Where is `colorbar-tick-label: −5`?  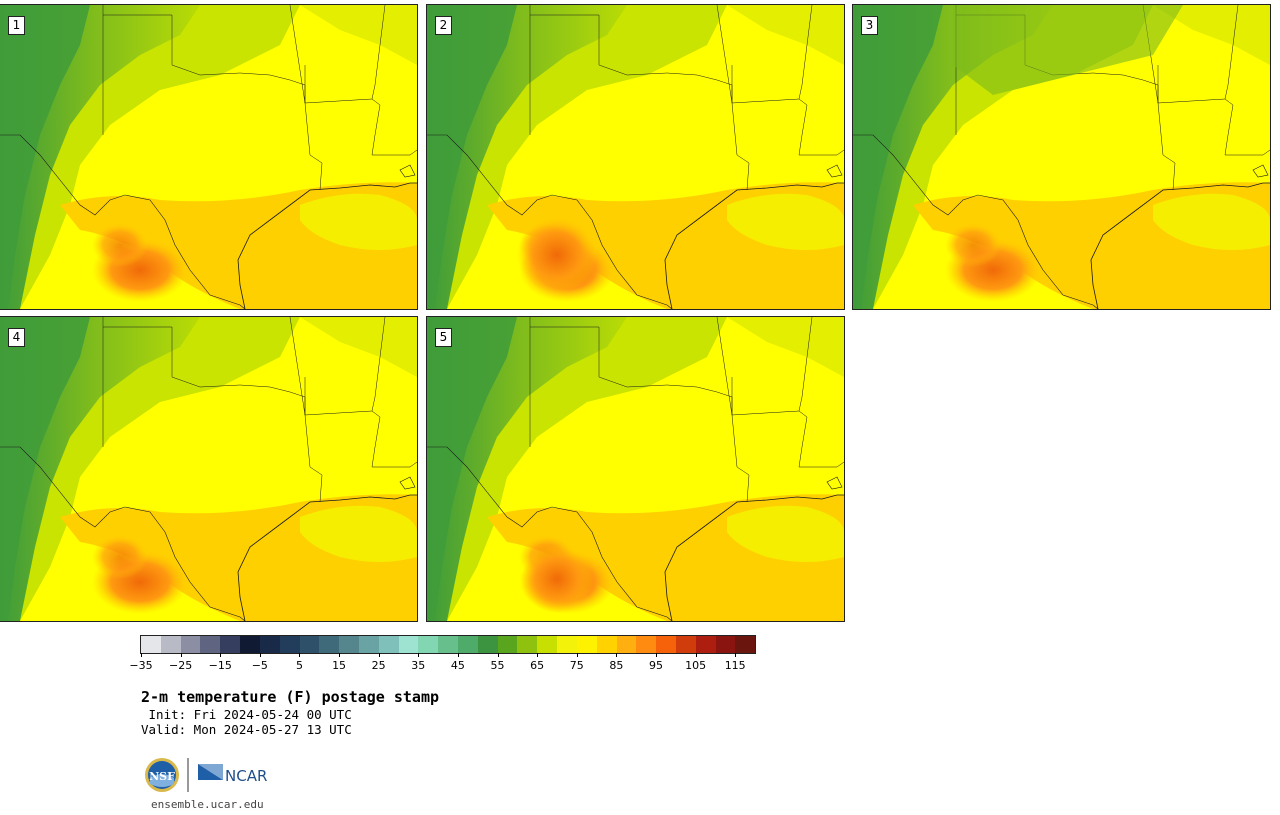 colorbar-tick-label: −5 is located at coordinates (259, 665).